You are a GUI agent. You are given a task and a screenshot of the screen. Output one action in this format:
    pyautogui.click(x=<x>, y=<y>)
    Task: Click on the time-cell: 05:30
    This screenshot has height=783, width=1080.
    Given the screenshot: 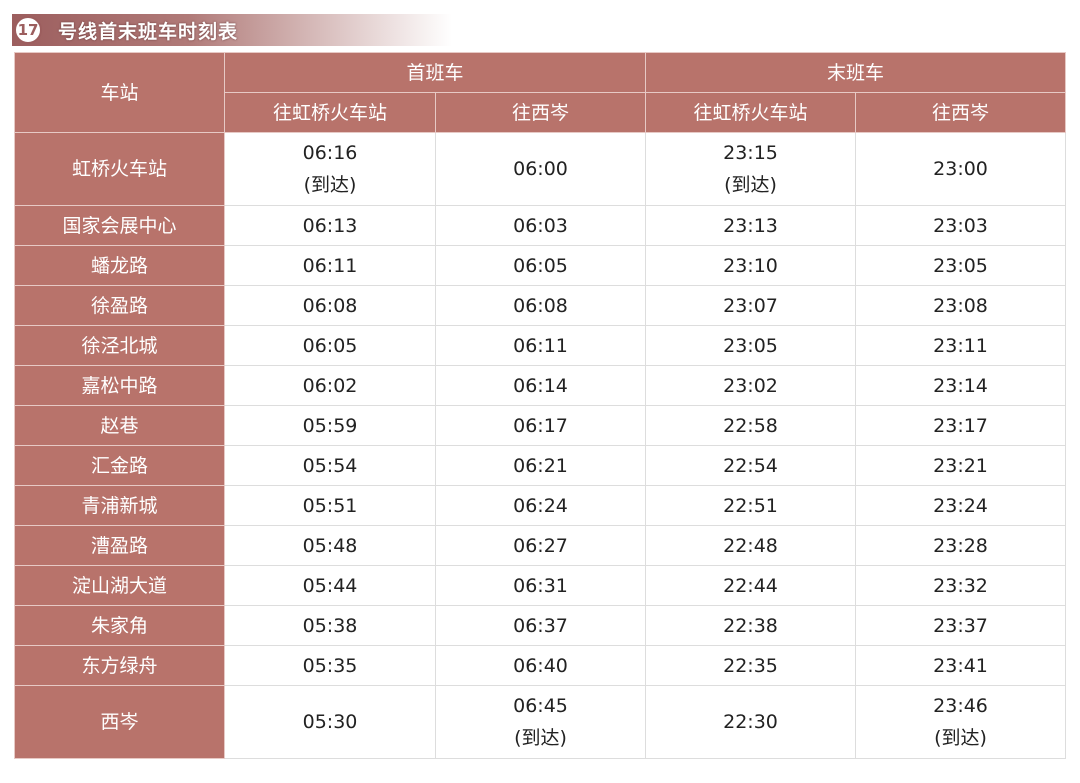 What is the action you would take?
    pyautogui.click(x=330, y=722)
    